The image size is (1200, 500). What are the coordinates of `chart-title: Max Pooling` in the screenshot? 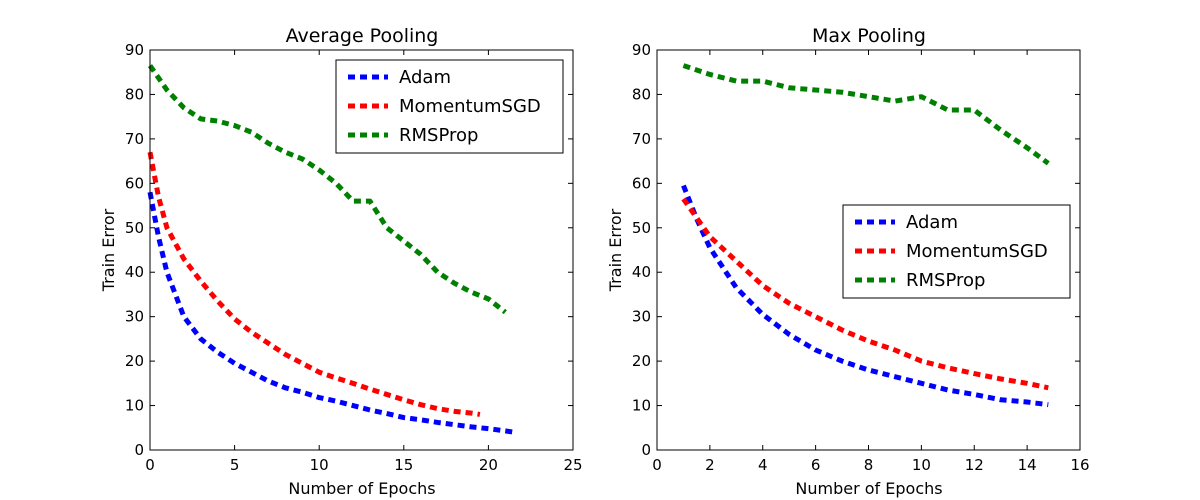 It's located at (869, 36).